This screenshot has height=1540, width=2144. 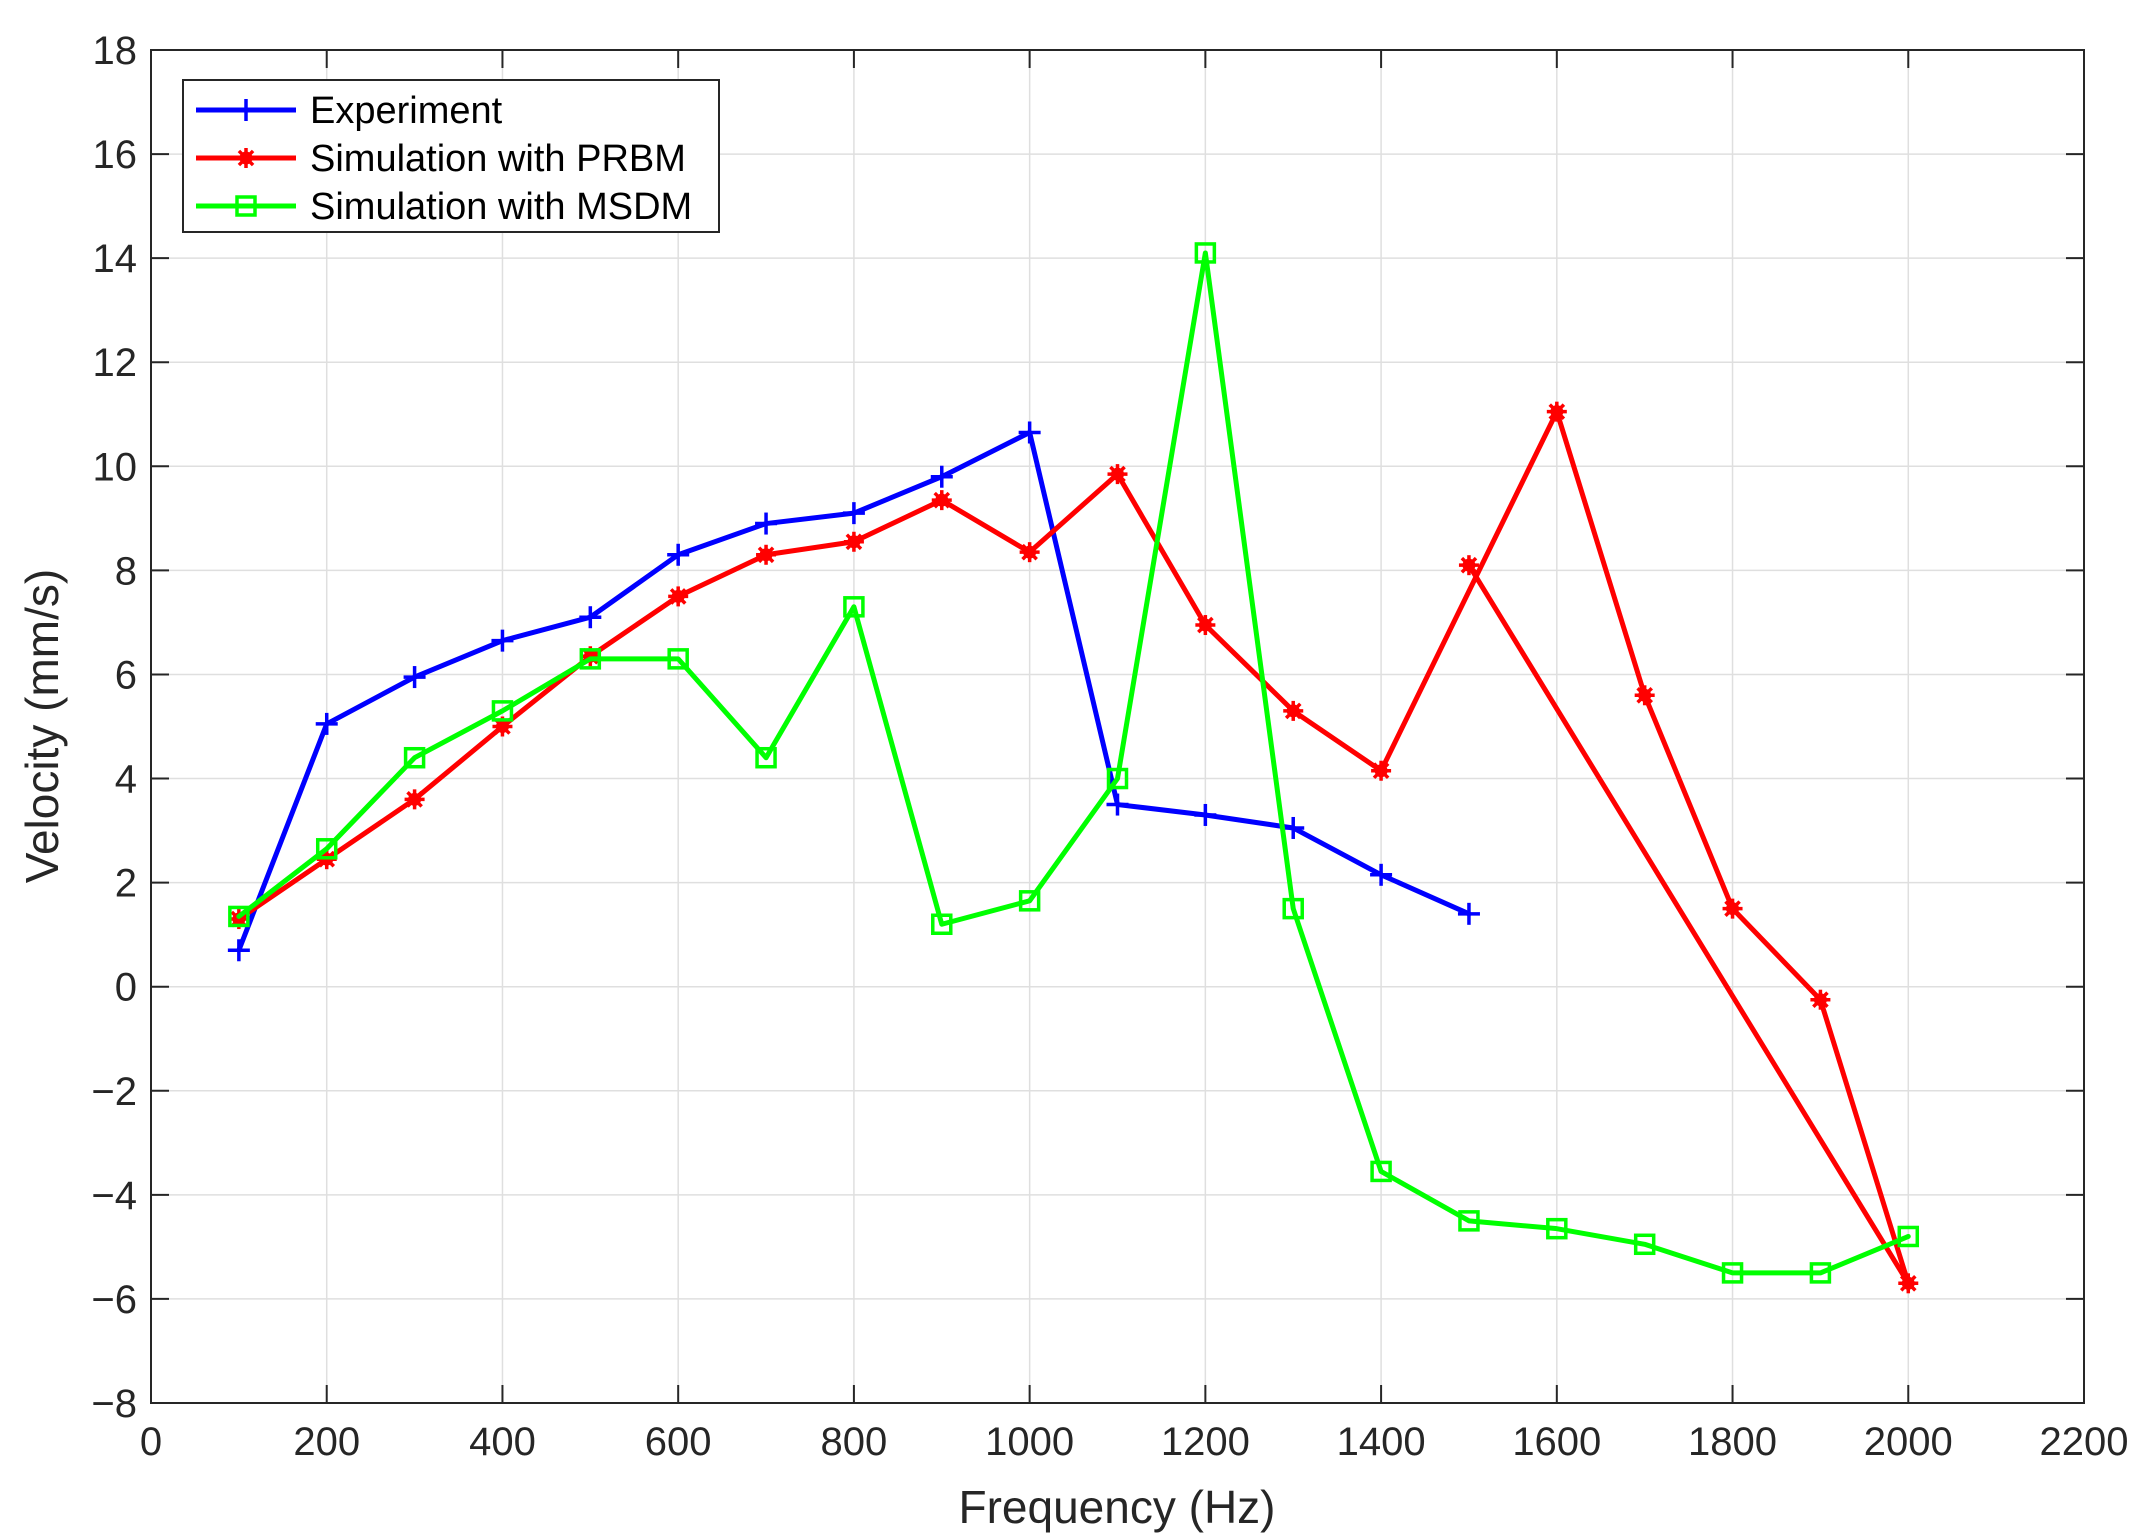 What do you see at coordinates (1117, 1507) in the screenshot?
I see `x-axis-label: Frequency (Hz)` at bounding box center [1117, 1507].